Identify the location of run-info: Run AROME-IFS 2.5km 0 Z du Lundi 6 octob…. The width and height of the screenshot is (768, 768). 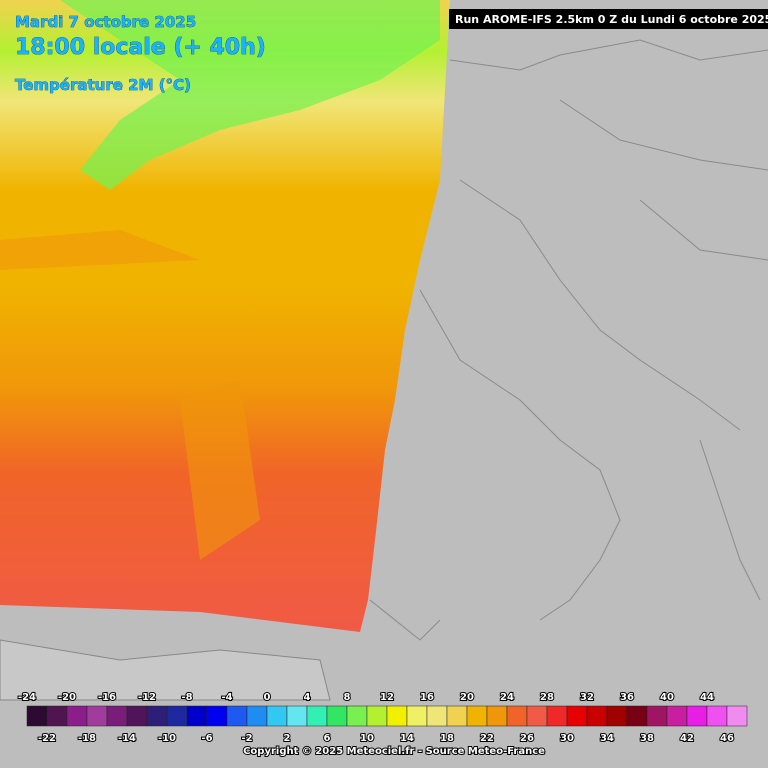
(611, 19).